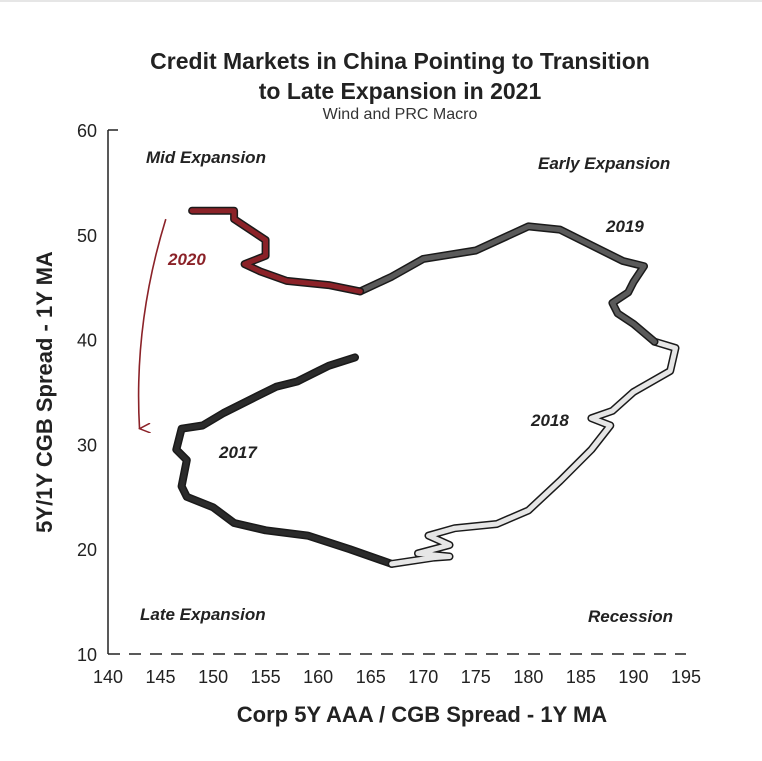  I want to click on series-line-2018, so click(533, 453).